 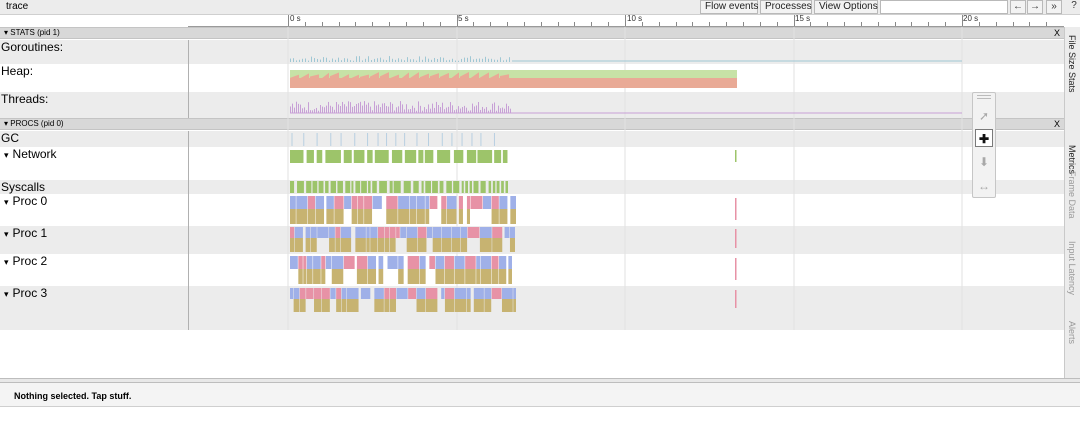 What do you see at coordinates (532, 270) in the screenshot?
I see `proc-2-row: ▾ Proc 2` at bounding box center [532, 270].